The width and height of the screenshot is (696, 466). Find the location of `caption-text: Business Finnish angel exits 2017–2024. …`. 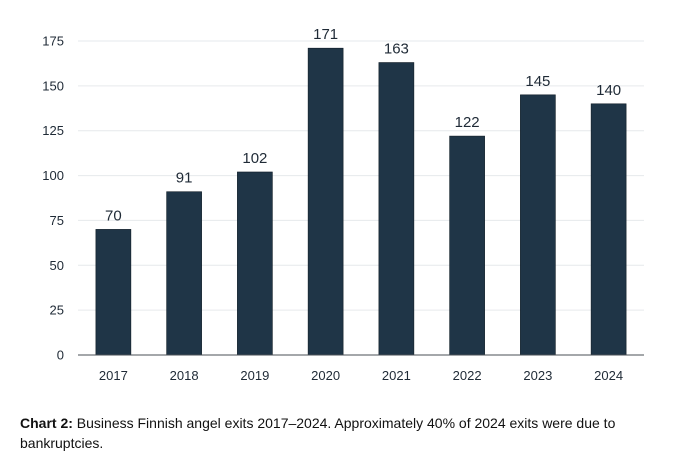

caption-text: Business Finnish angel exits 2017–2024. … is located at coordinates (318, 433).